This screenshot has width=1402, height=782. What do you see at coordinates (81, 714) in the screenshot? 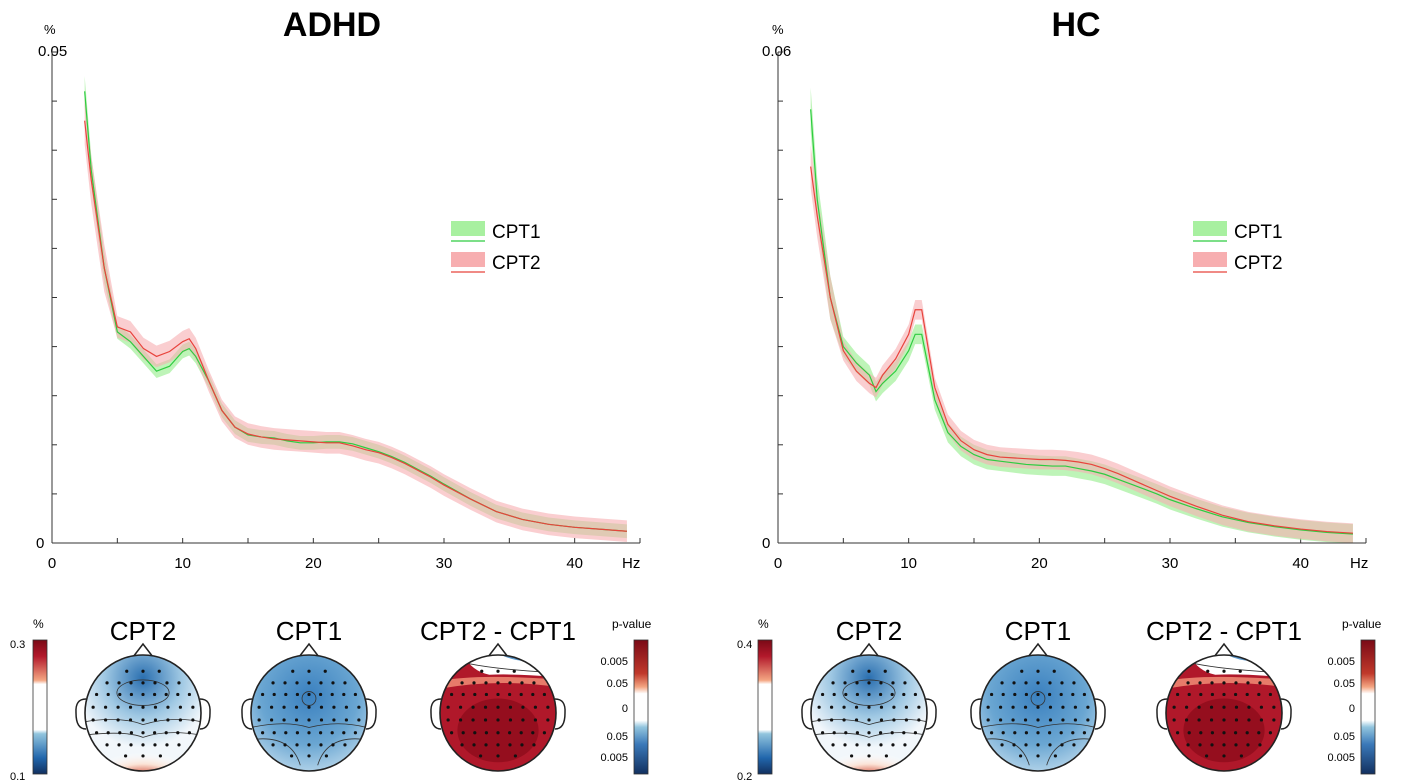
I see `ear-left` at bounding box center [81, 714].